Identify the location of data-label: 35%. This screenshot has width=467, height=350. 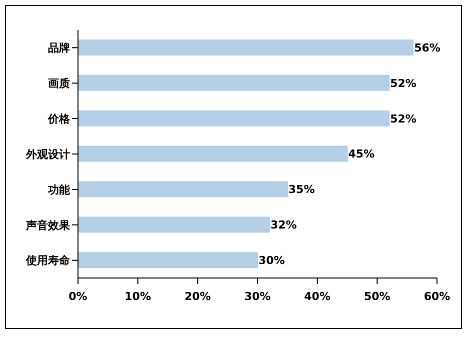
(301, 189).